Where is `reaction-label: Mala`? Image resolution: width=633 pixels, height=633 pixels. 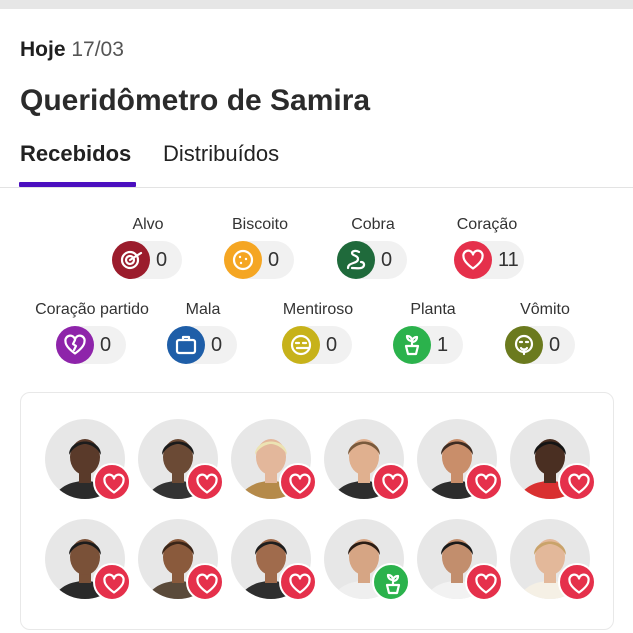 reaction-label: Mala is located at coordinates (203, 309).